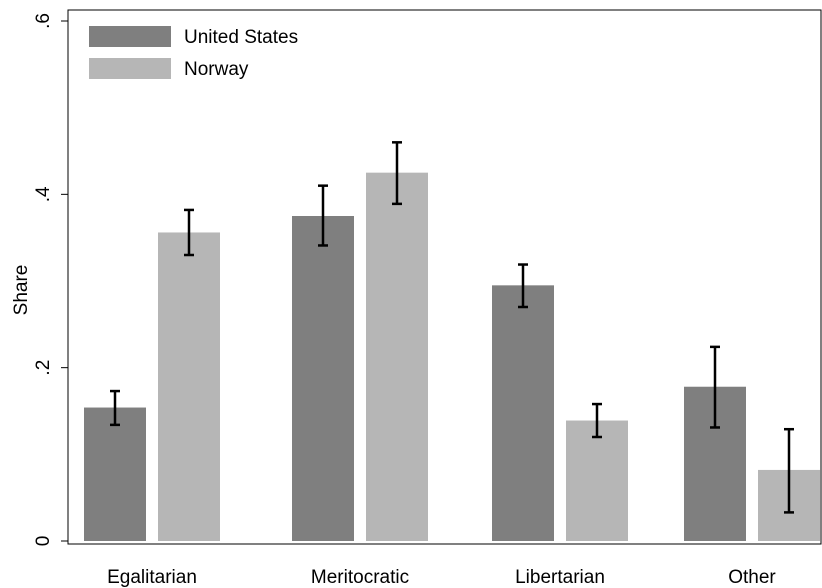  I want to click on bar-norway-libertarian, so click(597, 480).